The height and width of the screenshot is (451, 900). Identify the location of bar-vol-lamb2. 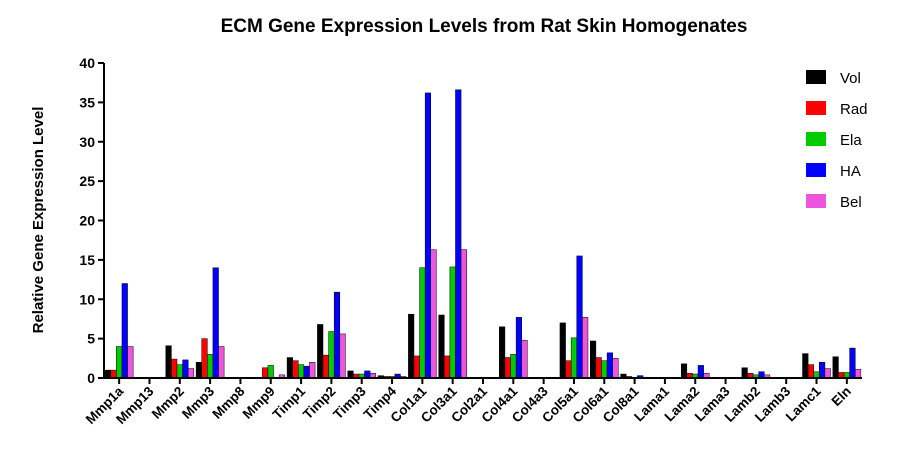
(744, 373).